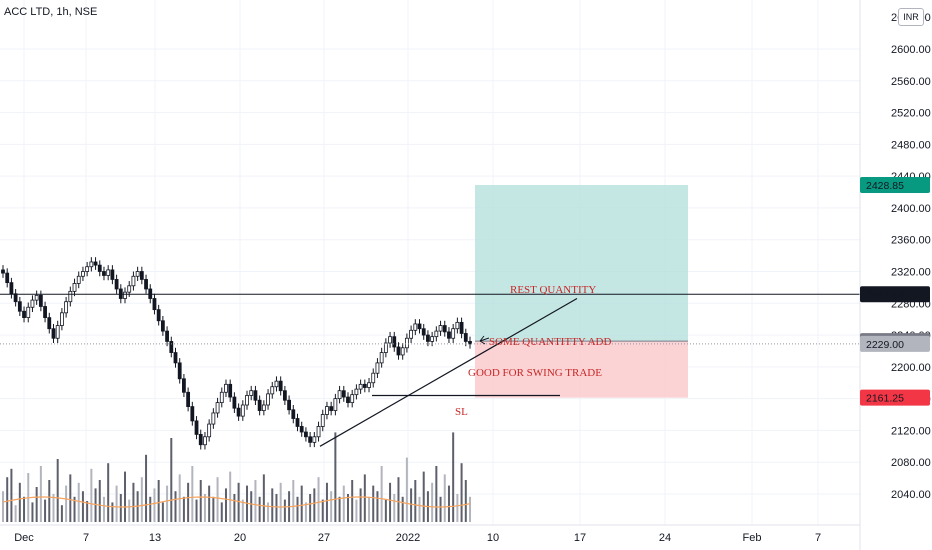 The image size is (932, 550). What do you see at coordinates (581, 263) in the screenshot?
I see `target-zone` at bounding box center [581, 263].